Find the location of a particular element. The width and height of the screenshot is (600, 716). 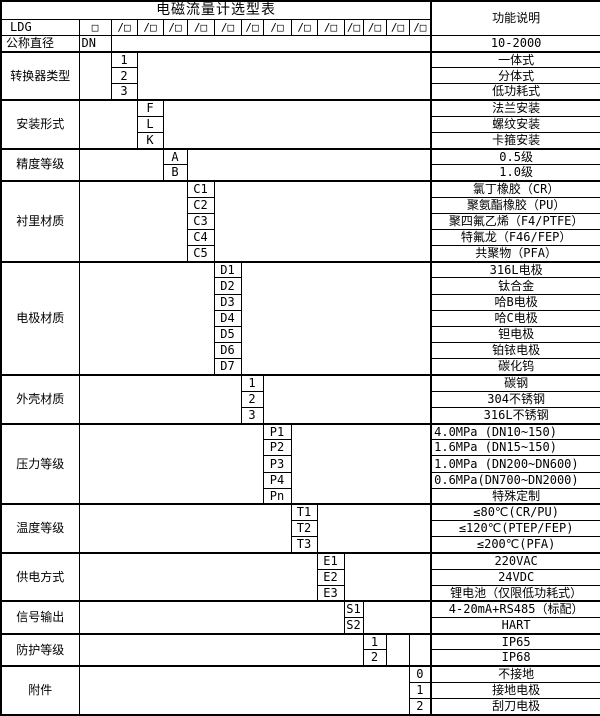

option-description: 铂铱电极 is located at coordinates (515, 351).